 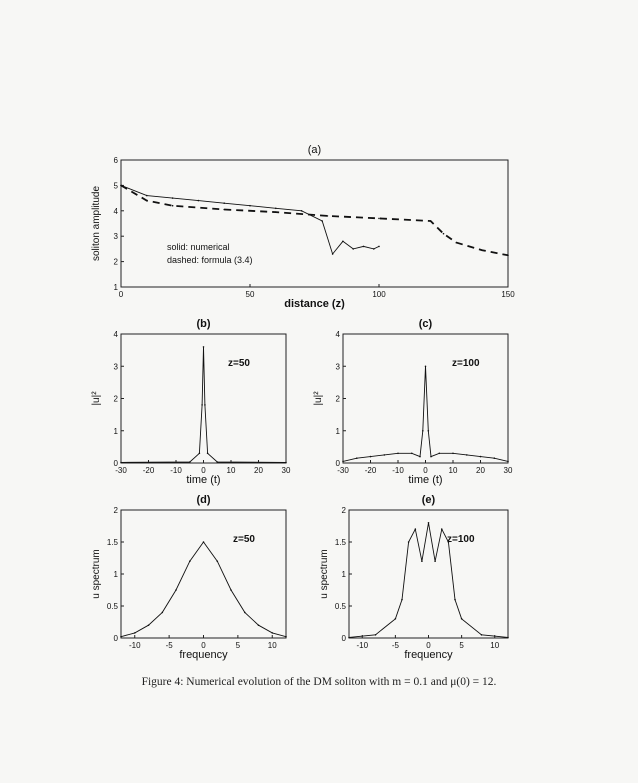 I want to click on panel-title: (c), so click(x=426, y=324).